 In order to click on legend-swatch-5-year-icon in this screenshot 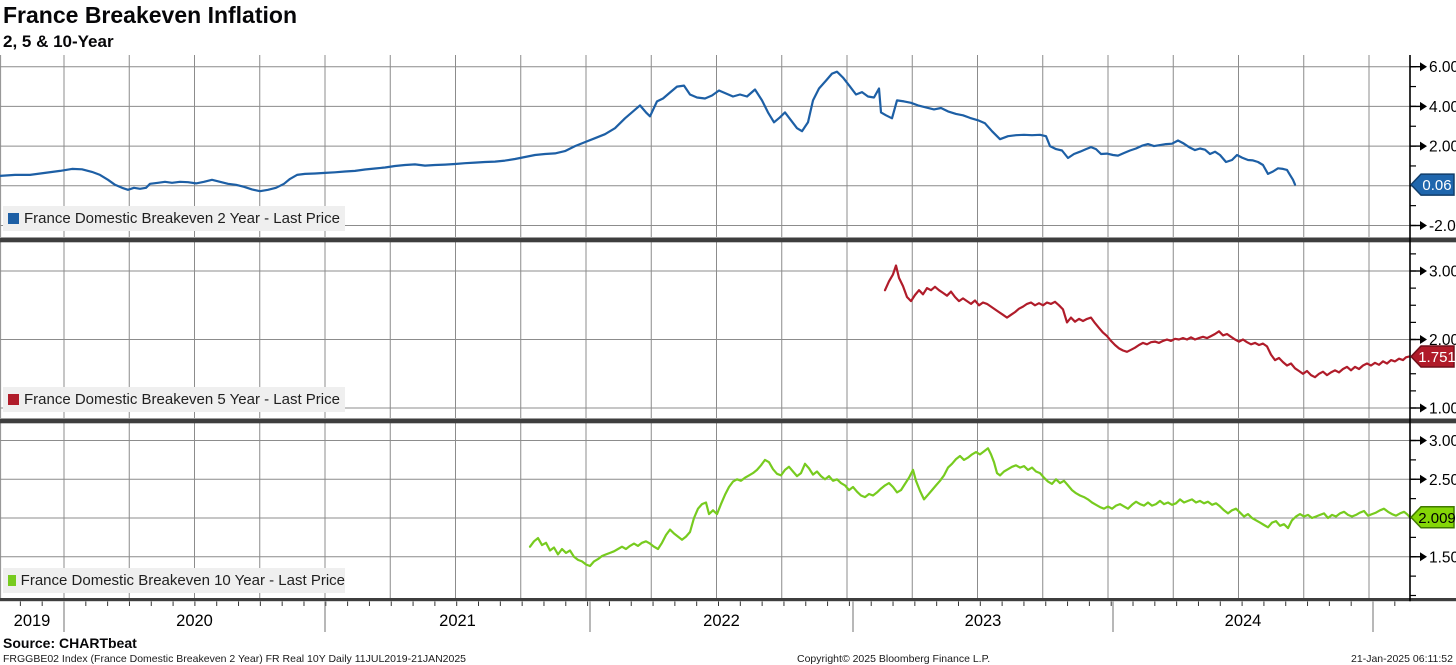, I will do `click(13, 399)`.